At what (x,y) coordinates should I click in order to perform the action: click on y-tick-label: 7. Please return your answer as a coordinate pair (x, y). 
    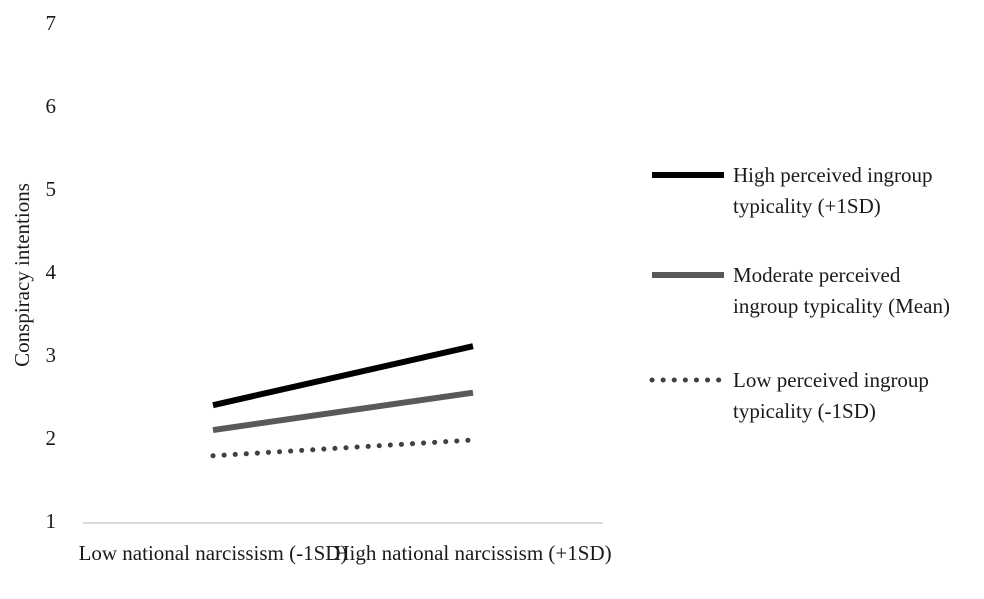
    Looking at the image, I should click on (51, 23).